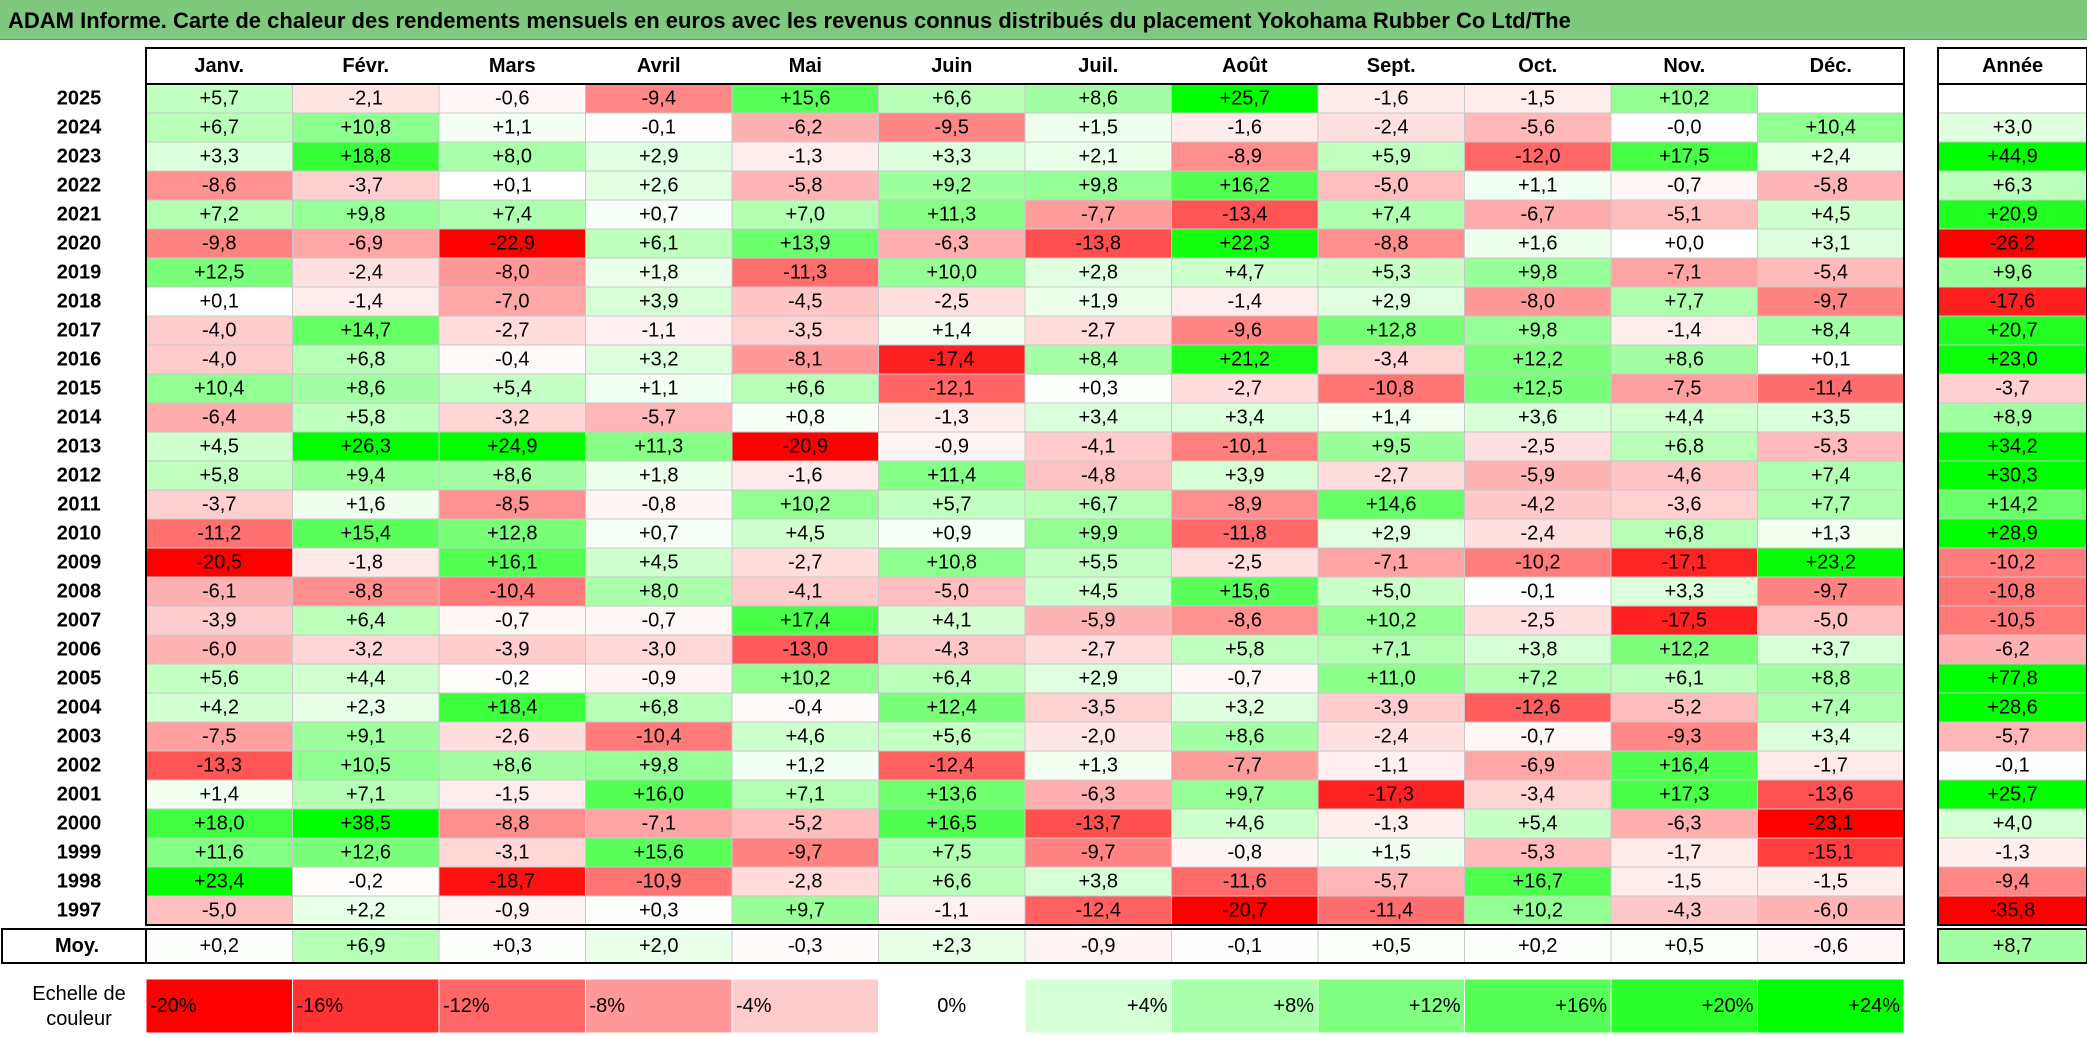  What do you see at coordinates (951, 99) in the screenshot?
I see `cell-value: +6,6` at bounding box center [951, 99].